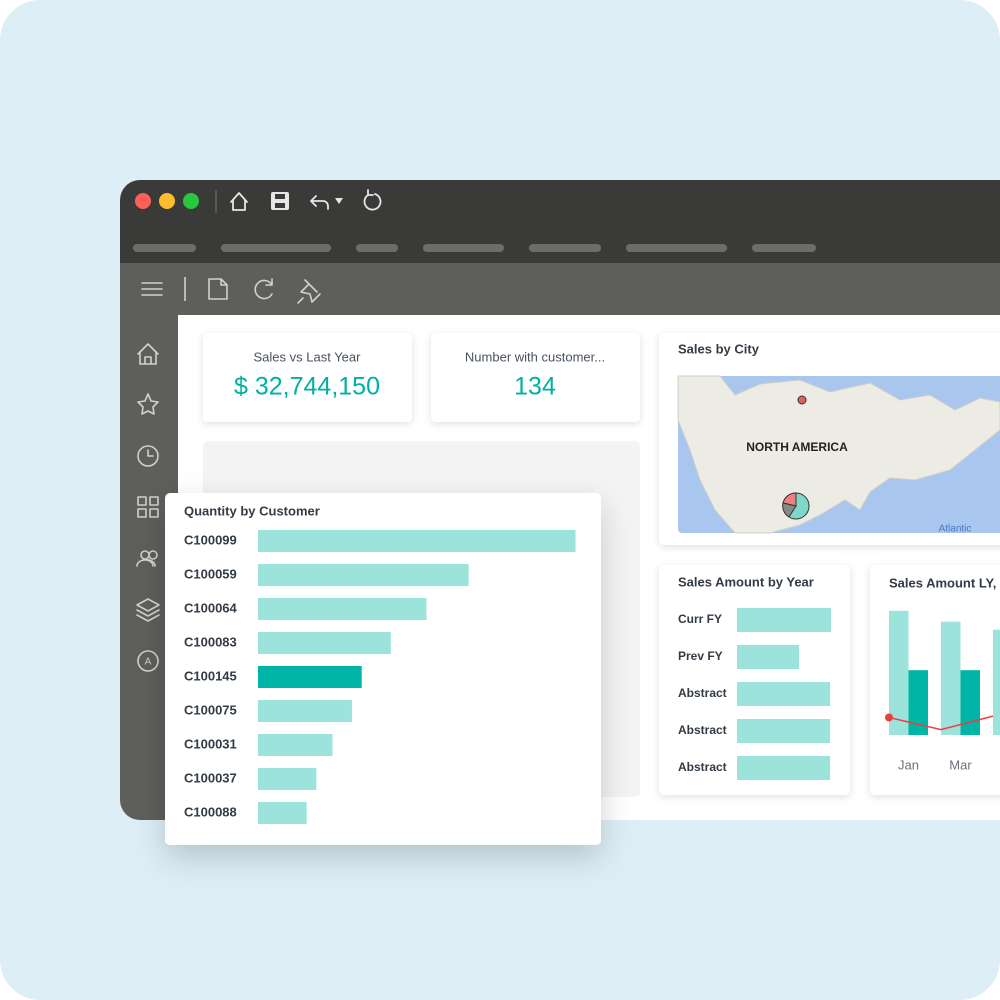 This screenshot has height=1000, width=1000. Describe the element at coordinates (210, 811) in the screenshot. I see `category-label: C100088` at that location.